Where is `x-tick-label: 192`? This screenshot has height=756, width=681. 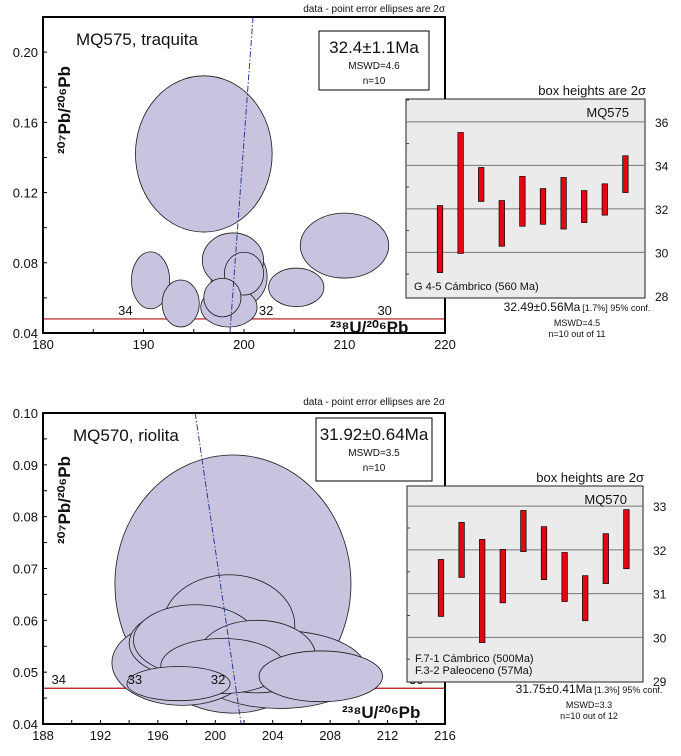 x-tick-label: 192 is located at coordinates (101, 735).